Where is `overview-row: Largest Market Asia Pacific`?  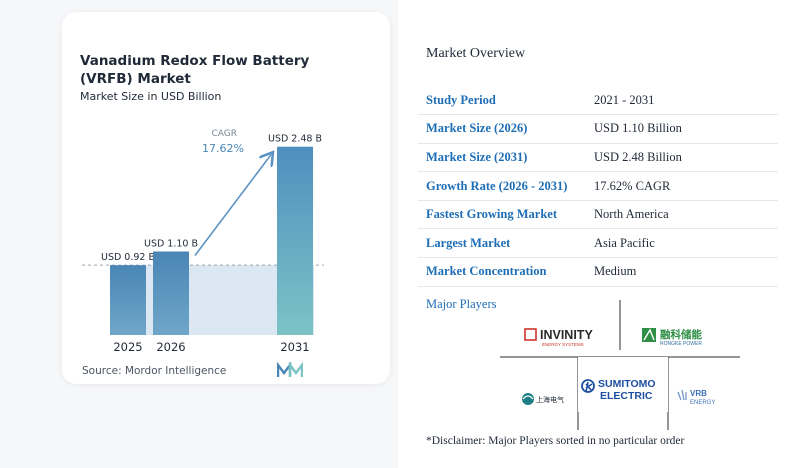
overview-row: Largest Market Asia Pacific is located at coordinates (598, 243).